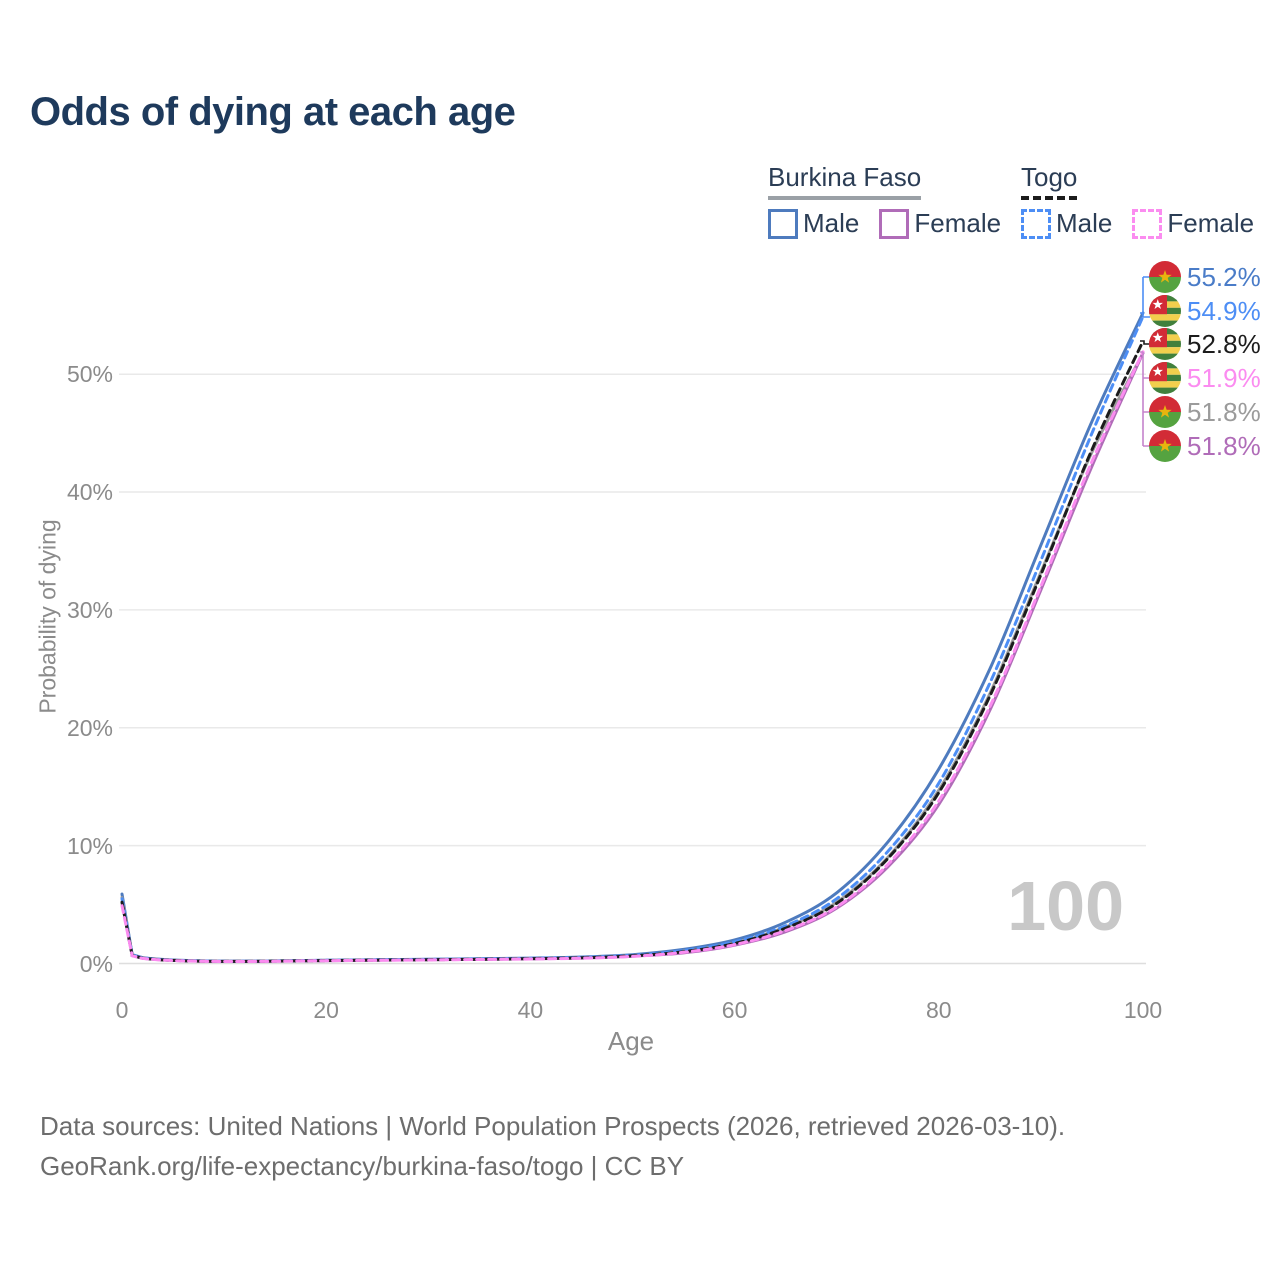  Describe the element at coordinates (96, 963) in the screenshot. I see `y-tick-0%: 0%` at that location.